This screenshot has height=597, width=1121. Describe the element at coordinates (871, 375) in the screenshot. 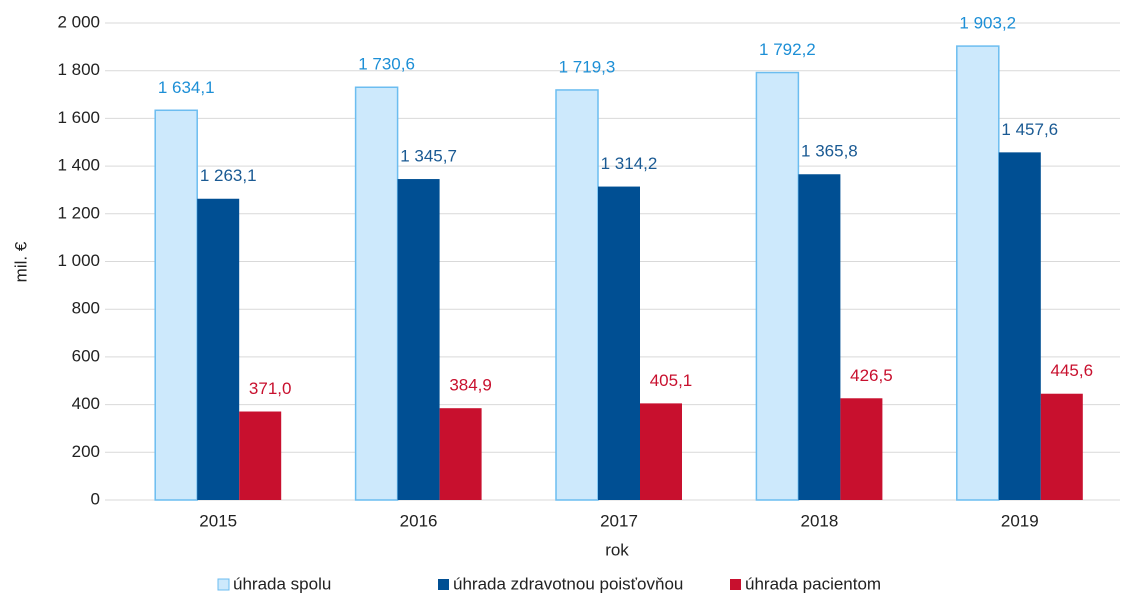

I see `value-label: 426,5` at that location.